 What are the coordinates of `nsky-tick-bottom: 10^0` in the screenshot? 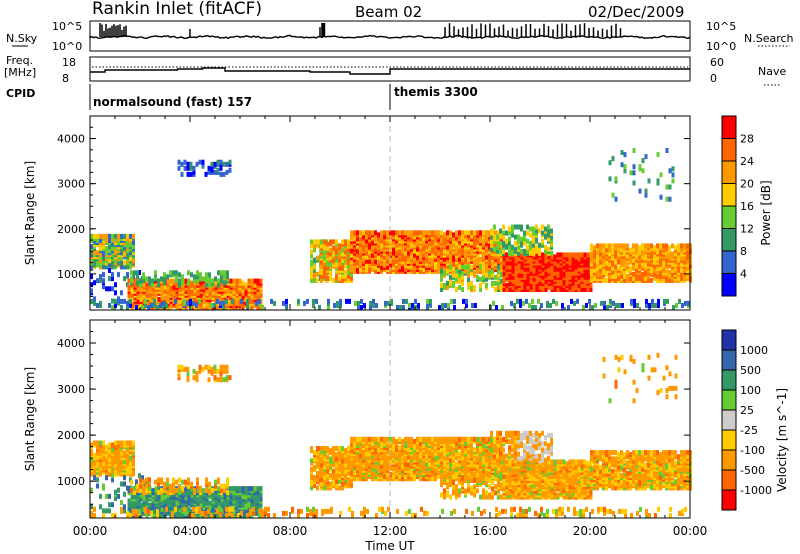 It's located at (67, 46).